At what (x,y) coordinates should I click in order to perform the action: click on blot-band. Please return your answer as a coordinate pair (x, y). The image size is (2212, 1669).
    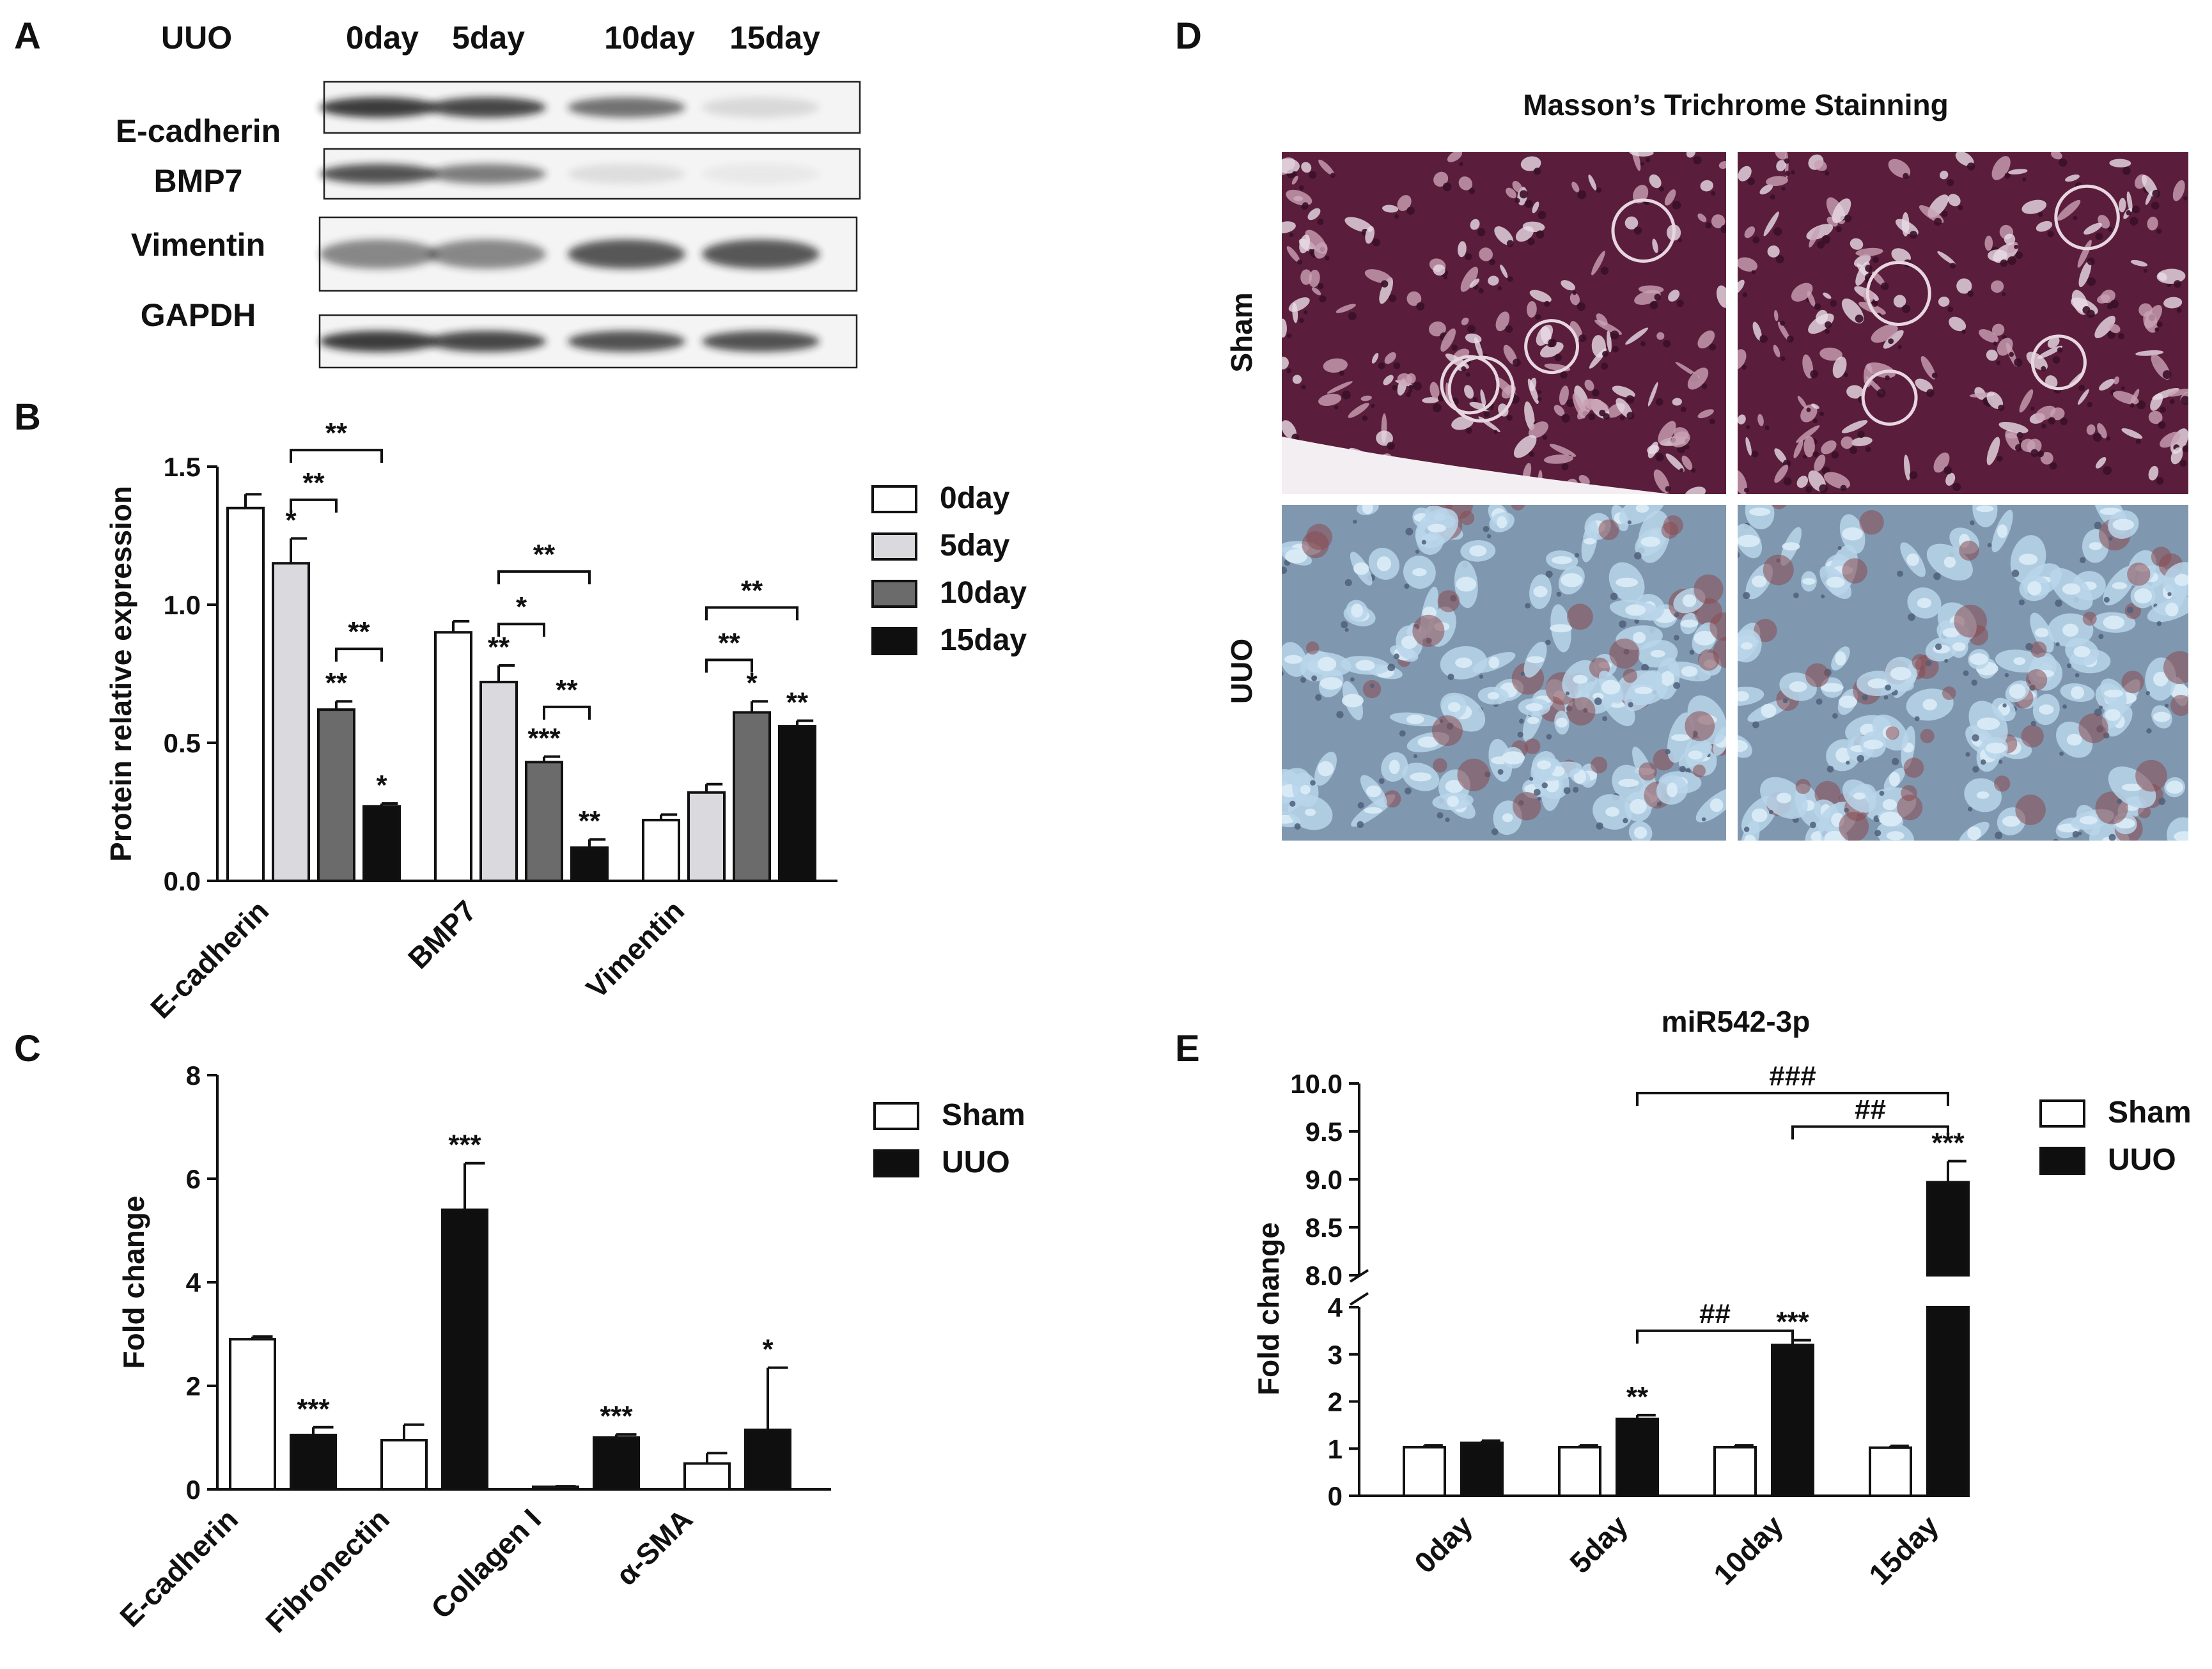
    Looking at the image, I should click on (626, 107).